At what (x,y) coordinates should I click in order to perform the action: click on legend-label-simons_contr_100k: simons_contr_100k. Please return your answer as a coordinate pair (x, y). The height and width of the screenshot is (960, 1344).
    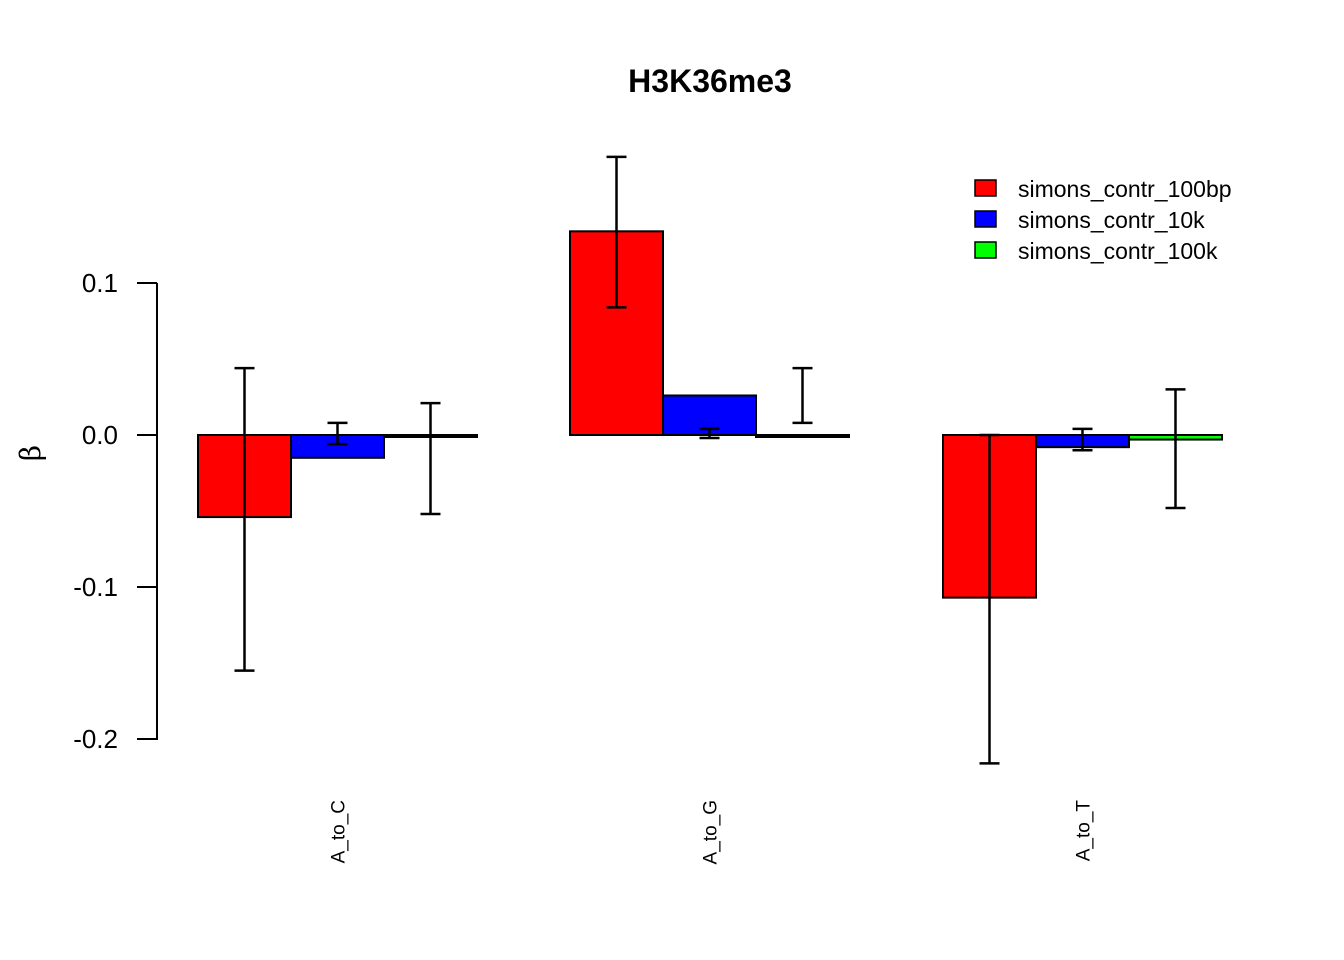
    Looking at the image, I should click on (1118, 251).